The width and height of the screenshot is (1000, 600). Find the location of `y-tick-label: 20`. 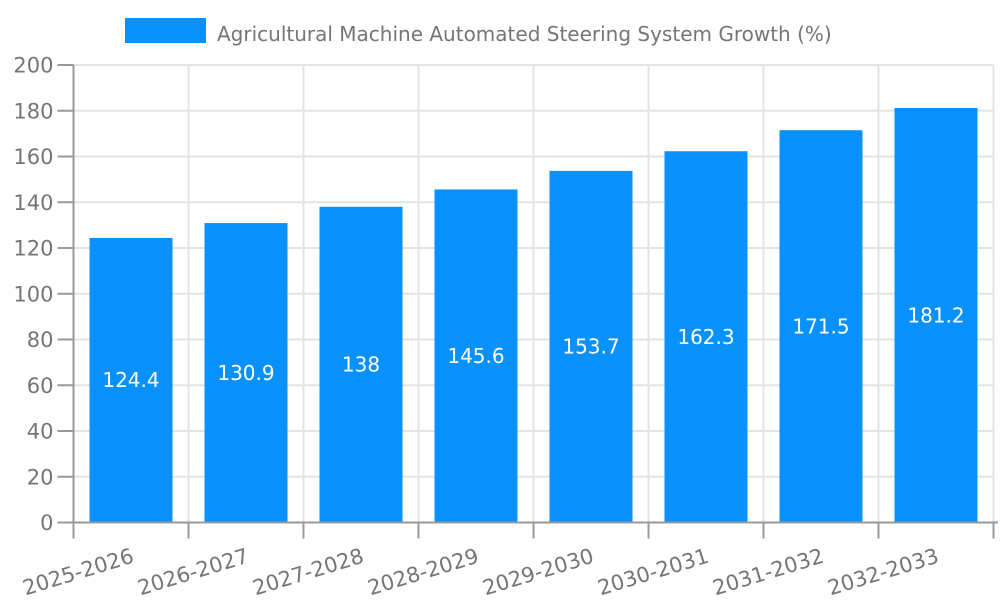

y-tick-label: 20 is located at coordinates (40, 477).